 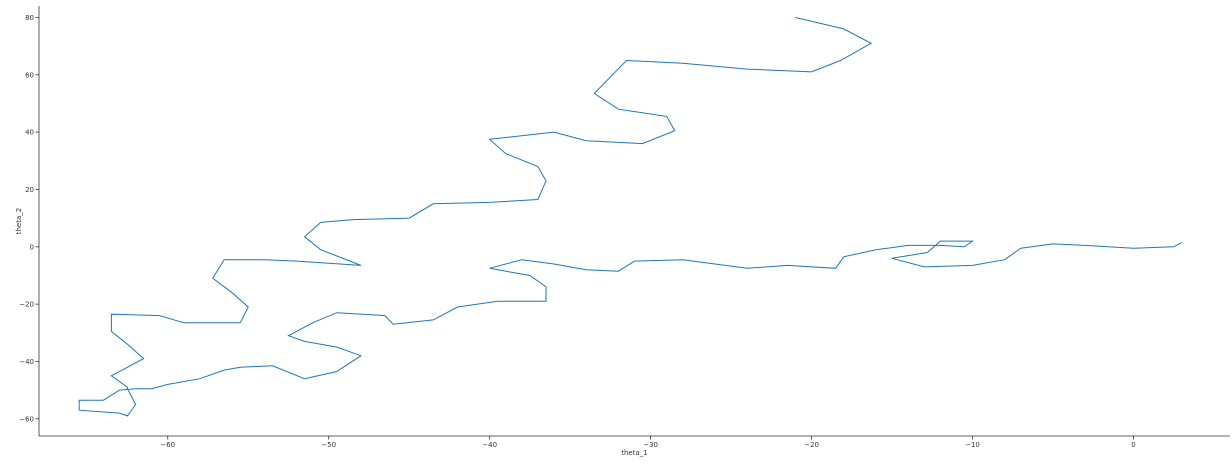 I want to click on y-tick-label: 60, so click(x=29, y=75).